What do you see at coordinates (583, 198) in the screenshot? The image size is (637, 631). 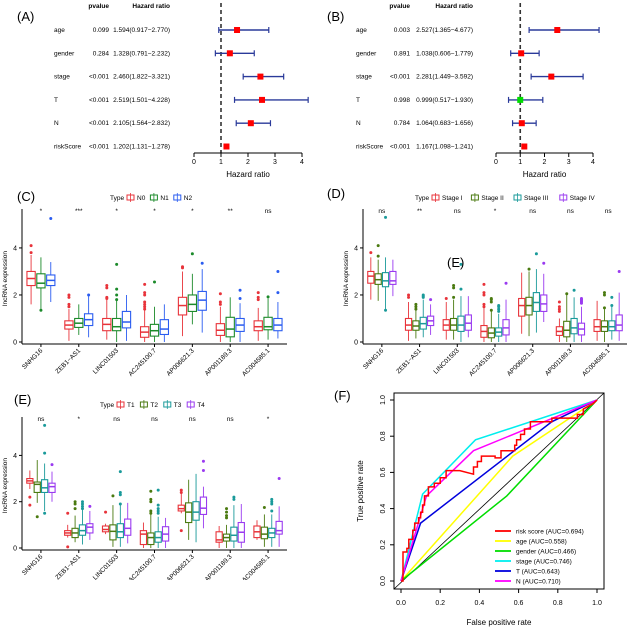 I see `legend-label: Stage IV` at bounding box center [583, 198].